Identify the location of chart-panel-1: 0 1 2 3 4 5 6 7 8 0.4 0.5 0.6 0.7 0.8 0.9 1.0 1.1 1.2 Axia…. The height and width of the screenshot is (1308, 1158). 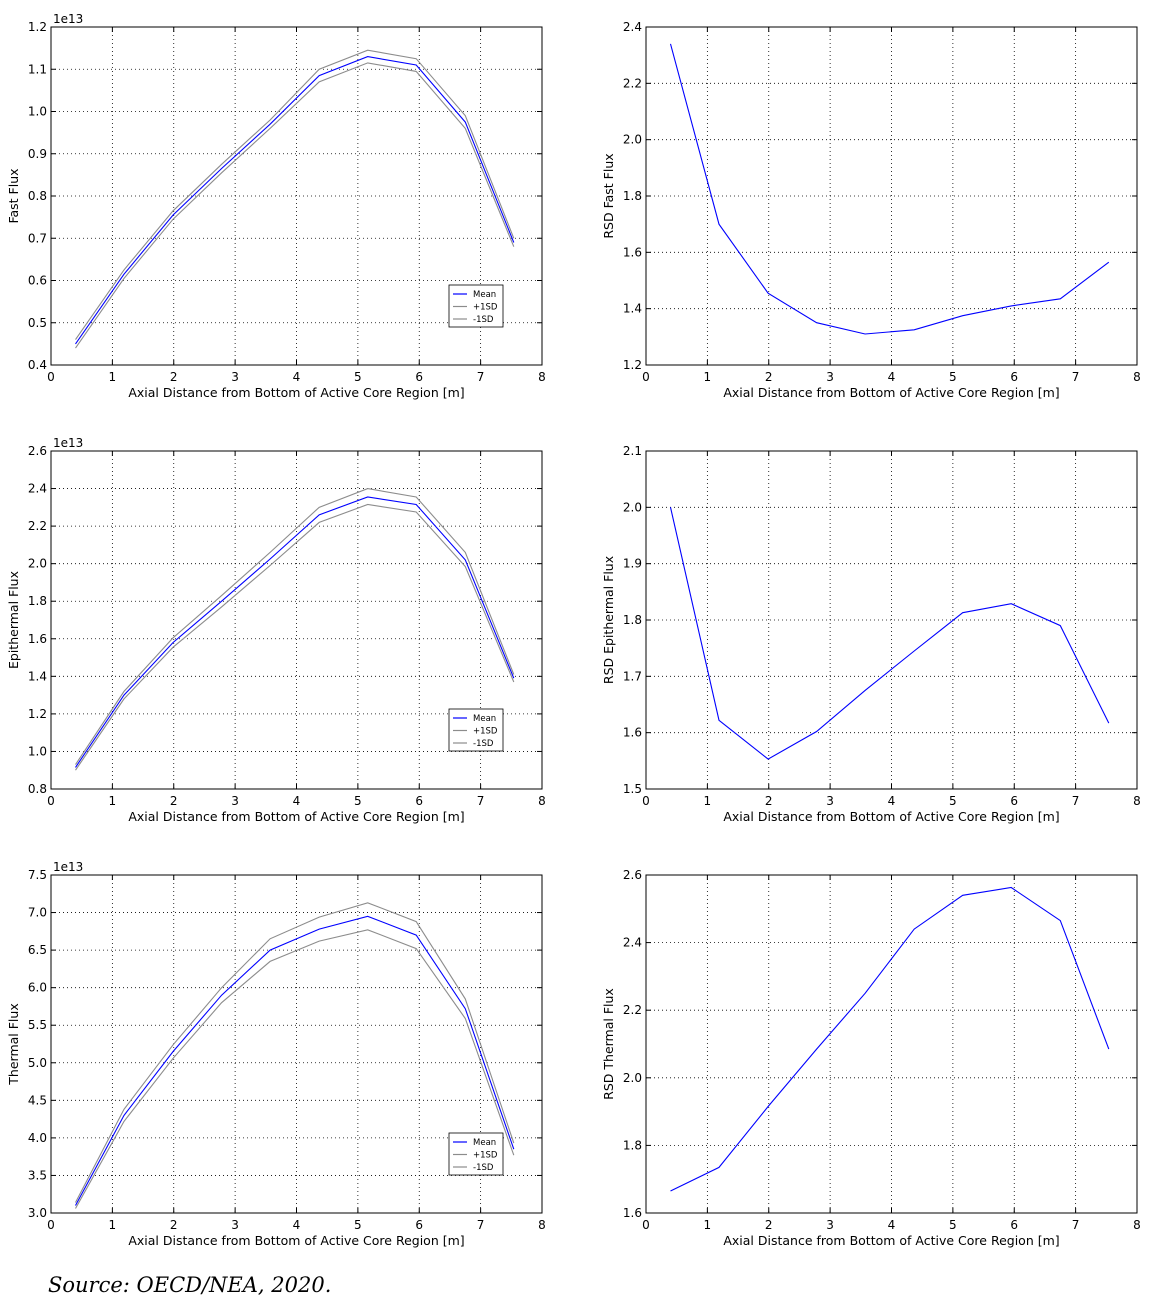
(276, 206).